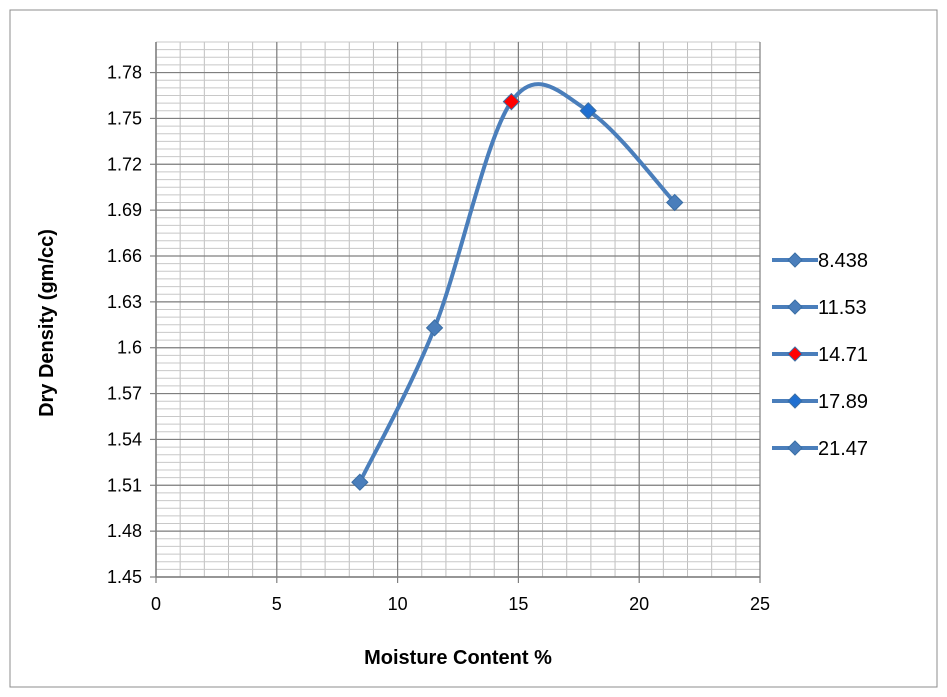 The height and width of the screenshot is (697, 947). I want to click on y-axis-title: Dry Density (gm/cc), so click(47, 323).